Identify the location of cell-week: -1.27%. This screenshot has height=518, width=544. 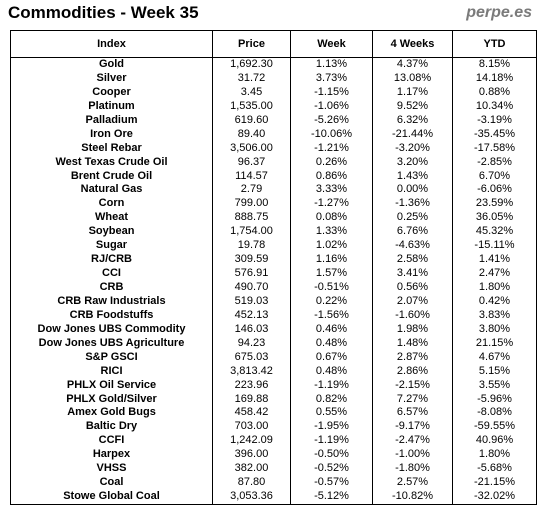
(331, 204).